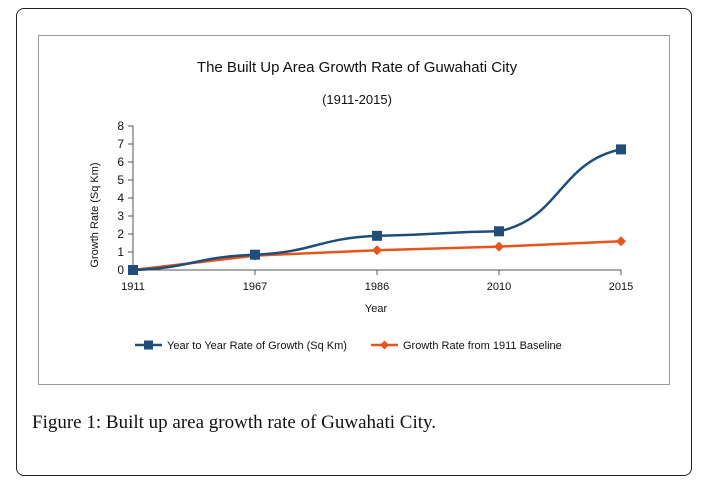 The width and height of the screenshot is (705, 484). What do you see at coordinates (120, 144) in the screenshot?
I see `y-tick-label: 7` at bounding box center [120, 144].